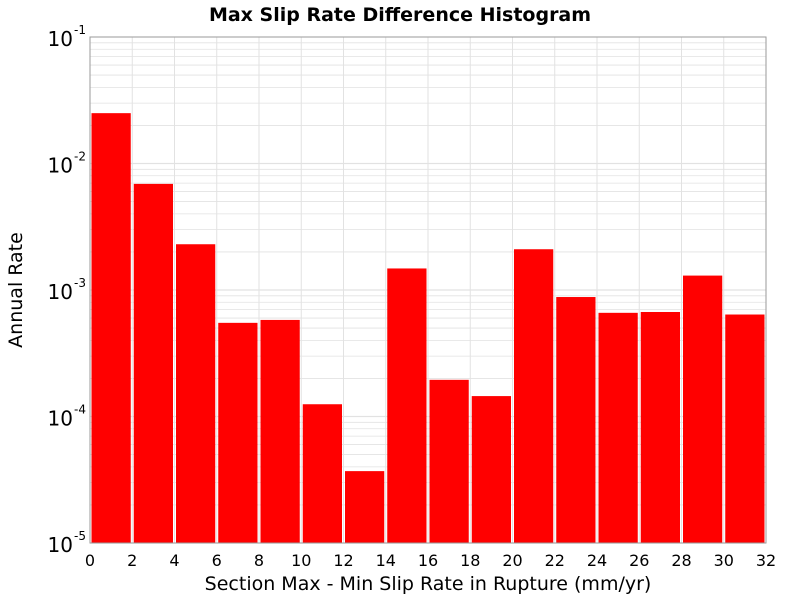 This screenshot has height=600, width=800. I want to click on x-tick-label: 8, so click(259, 560).